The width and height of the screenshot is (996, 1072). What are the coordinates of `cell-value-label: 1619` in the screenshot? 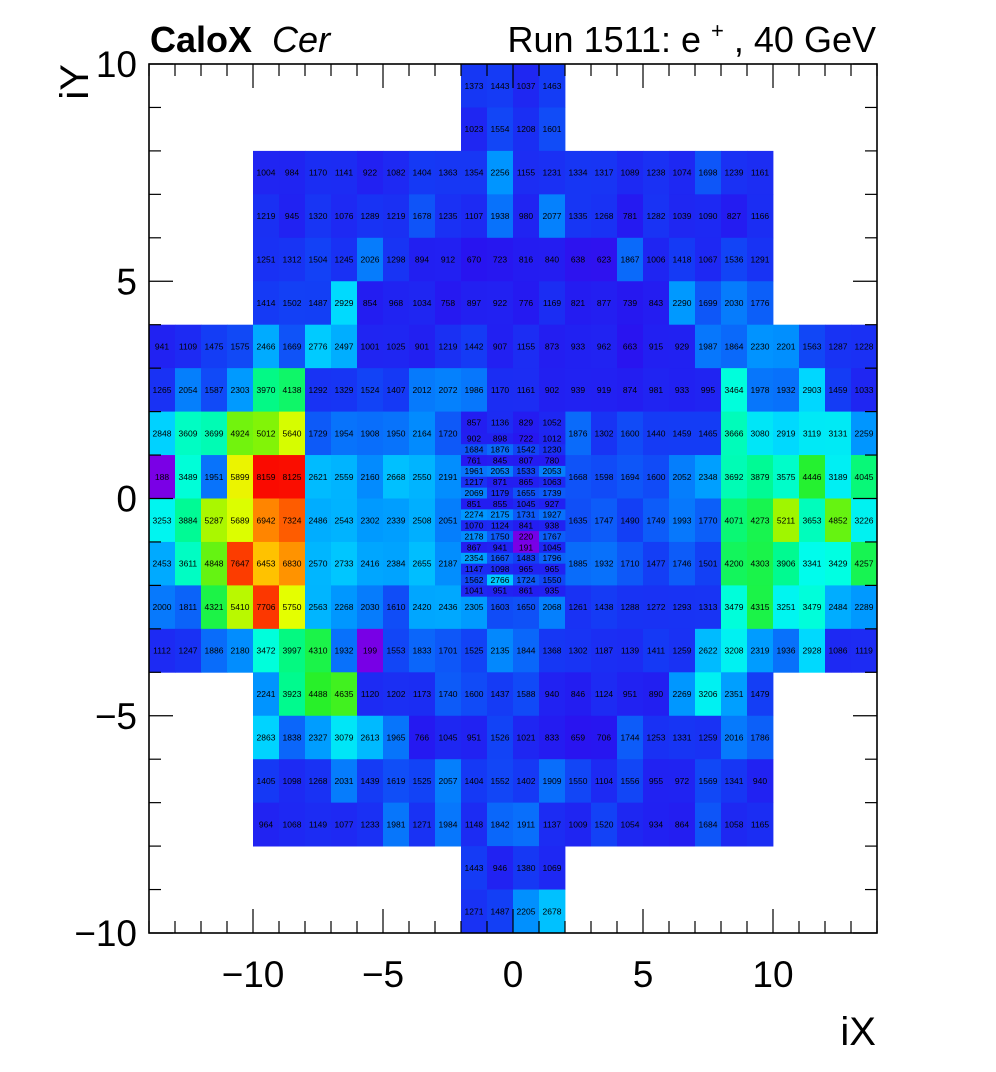 It's located at (396, 781).